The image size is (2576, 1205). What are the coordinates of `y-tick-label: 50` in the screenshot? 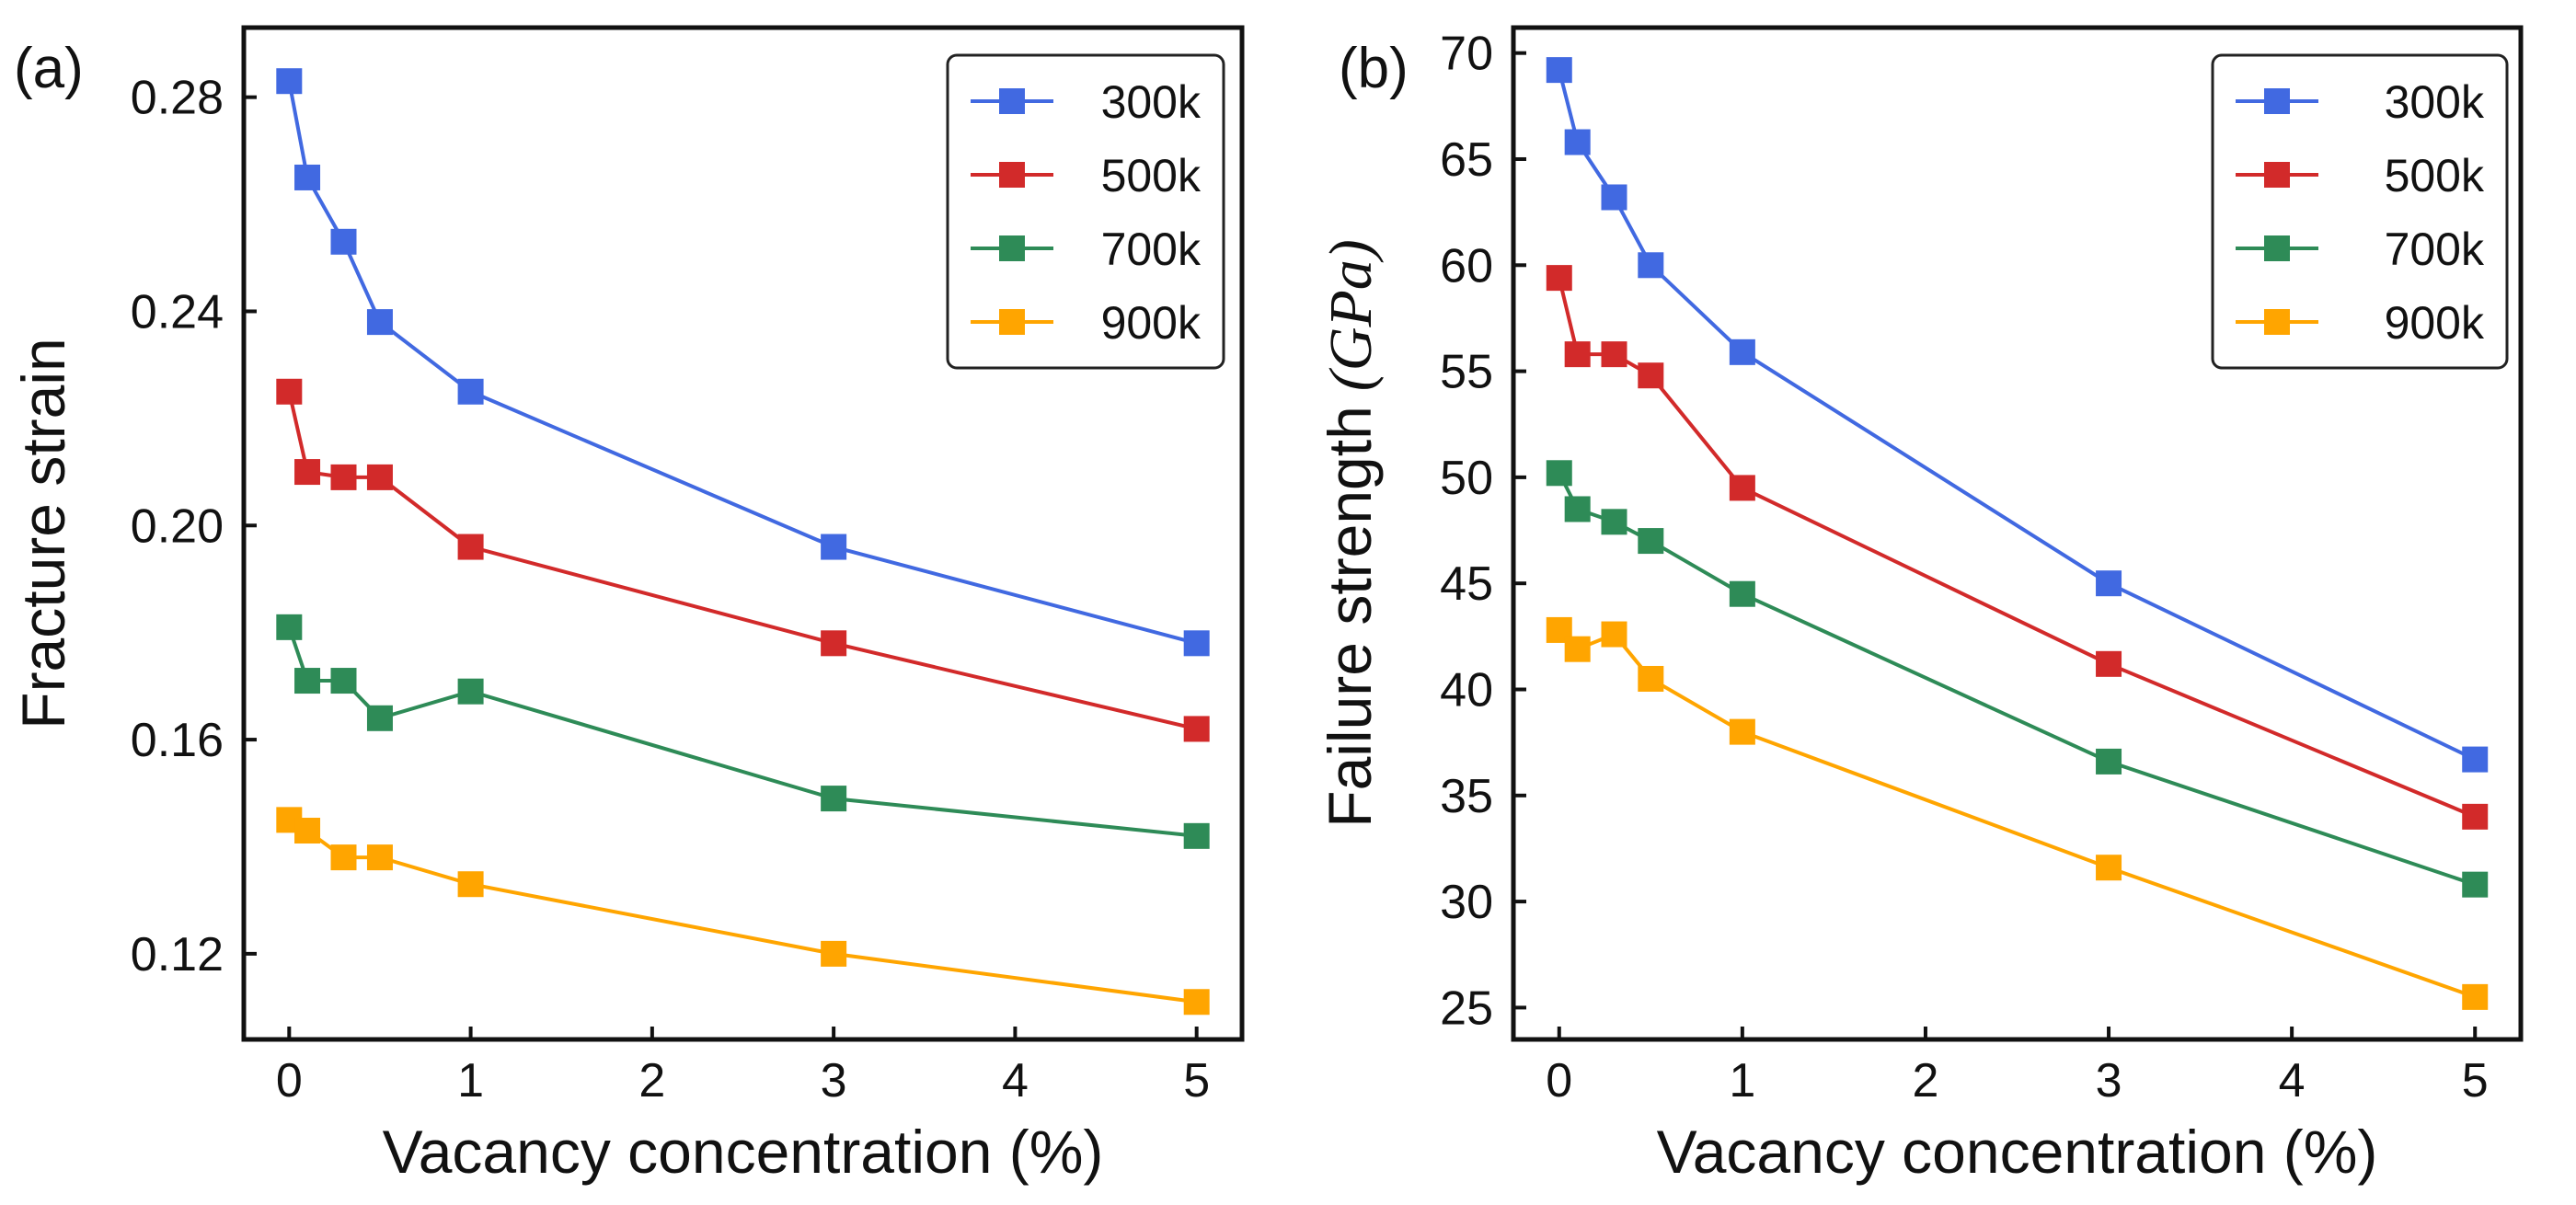 It's located at (1466, 478).